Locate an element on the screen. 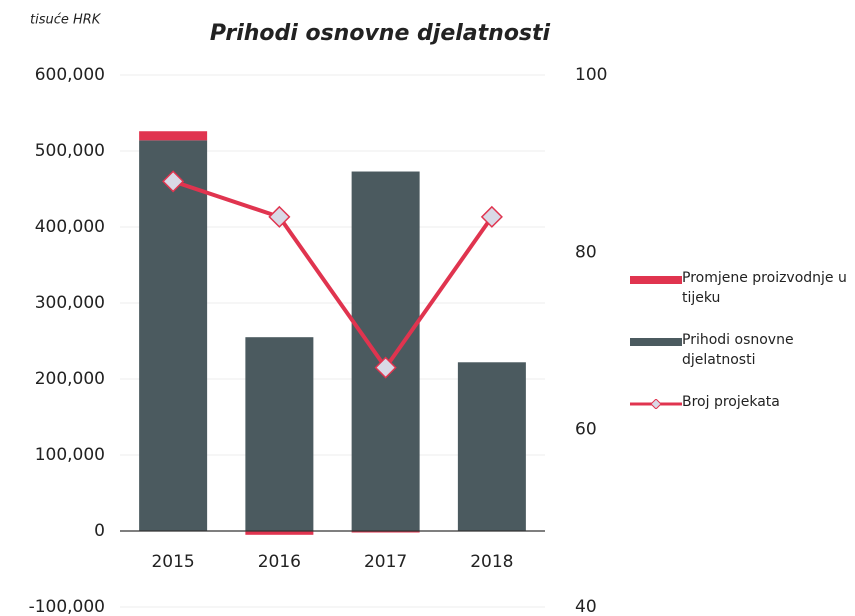 The width and height of the screenshot is (855, 616). y-tick-label: 500,000 is located at coordinates (70, 151).